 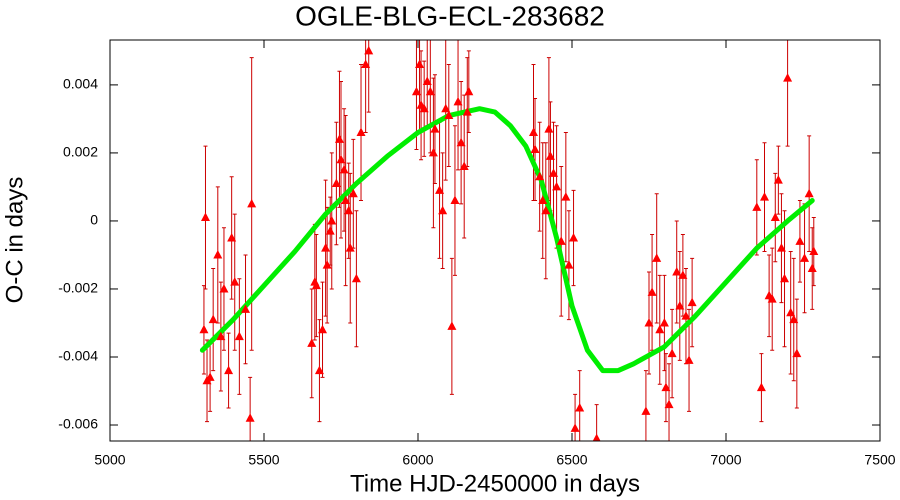 I want to click on y-tick-label: 0, so click(x=94, y=220).